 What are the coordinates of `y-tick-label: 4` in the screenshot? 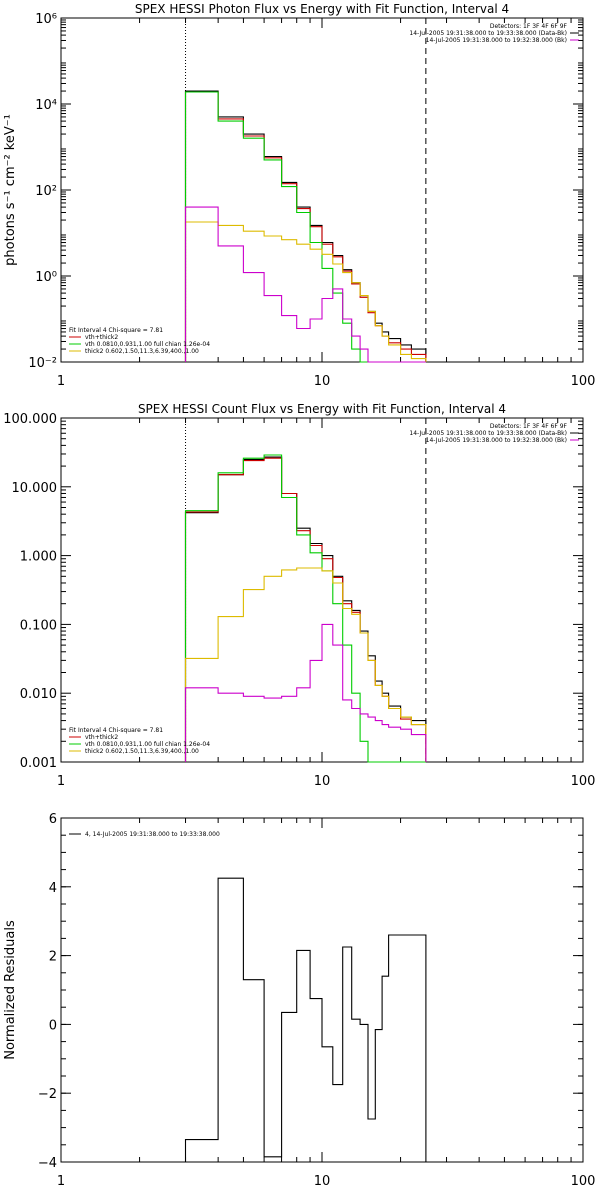 It's located at (53, 888).